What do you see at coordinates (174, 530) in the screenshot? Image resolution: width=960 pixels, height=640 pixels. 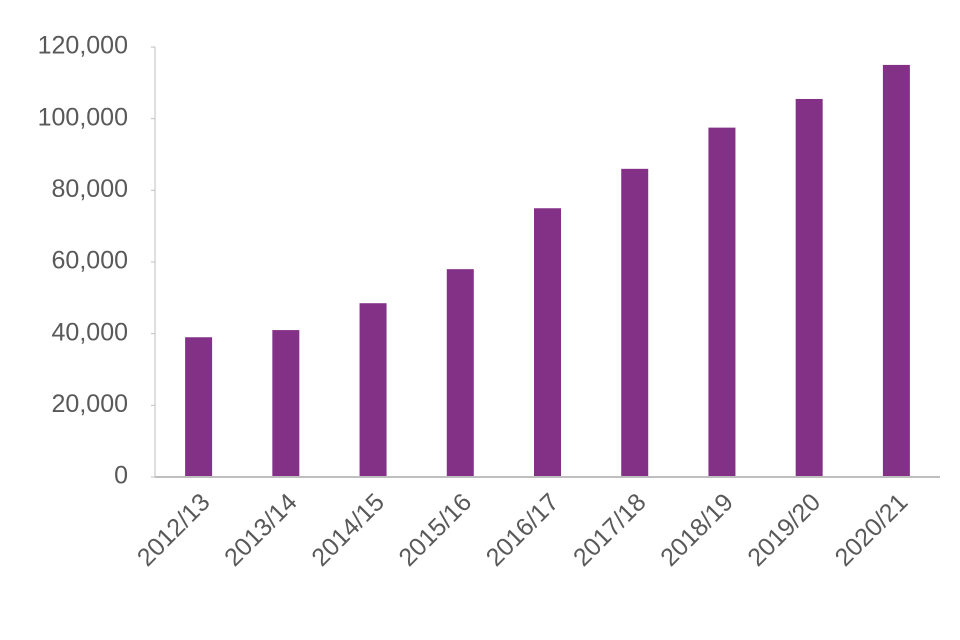 I see `x-tick-label: 2012/13` at bounding box center [174, 530].